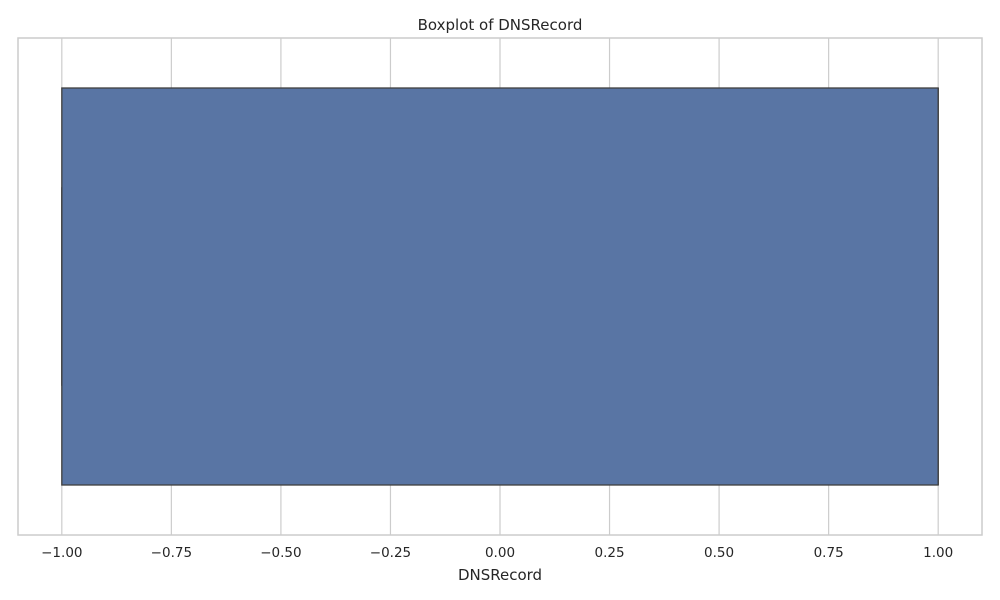 Image resolution: width=1000 pixels, height=600 pixels. What do you see at coordinates (610, 553) in the screenshot?
I see `x-tick-label: 0.25` at bounding box center [610, 553].